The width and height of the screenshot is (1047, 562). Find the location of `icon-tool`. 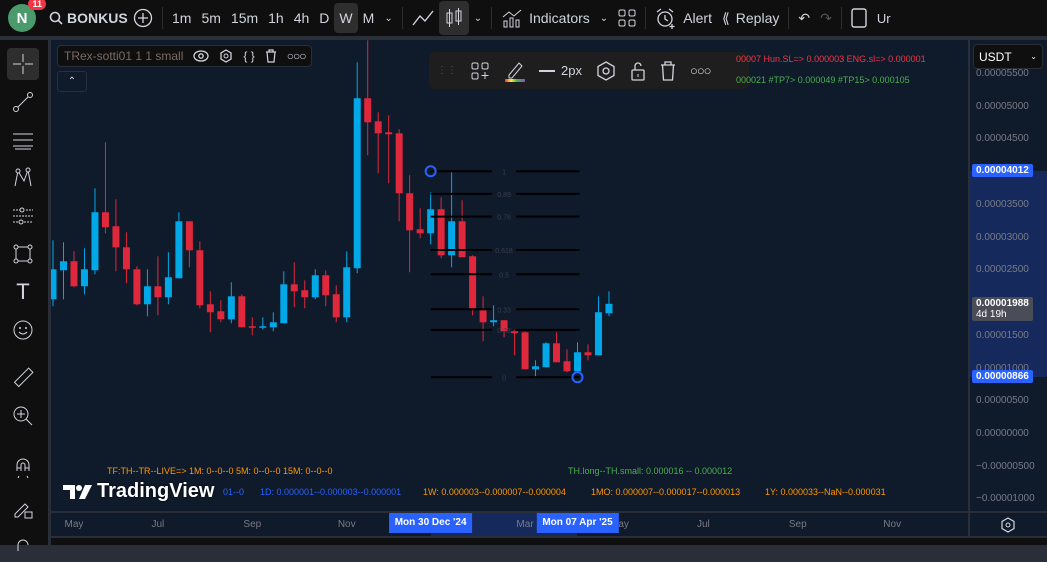

icon-tool is located at coordinates (23, 330).